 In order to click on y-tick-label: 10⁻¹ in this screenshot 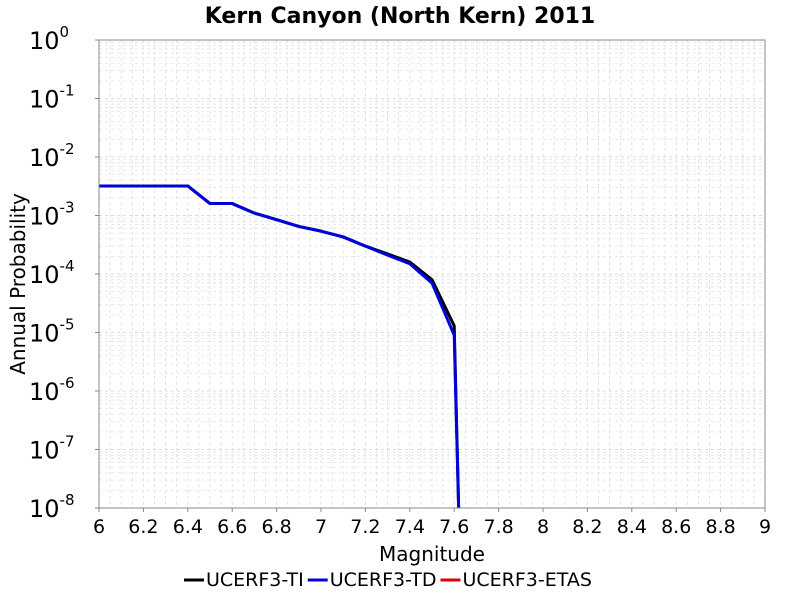, I will do `click(52, 98)`.